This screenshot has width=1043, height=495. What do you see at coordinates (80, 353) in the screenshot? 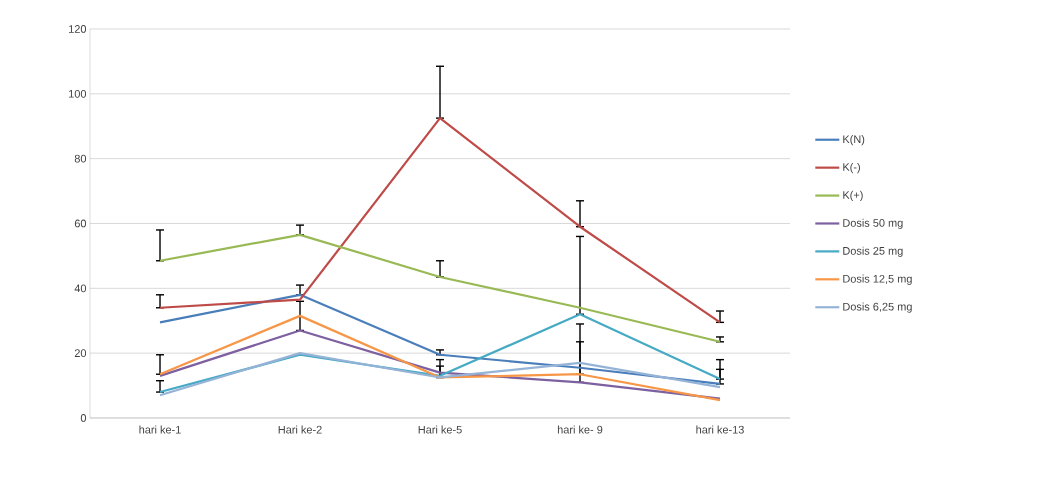
I see `y-tick-label: 20` at bounding box center [80, 353].